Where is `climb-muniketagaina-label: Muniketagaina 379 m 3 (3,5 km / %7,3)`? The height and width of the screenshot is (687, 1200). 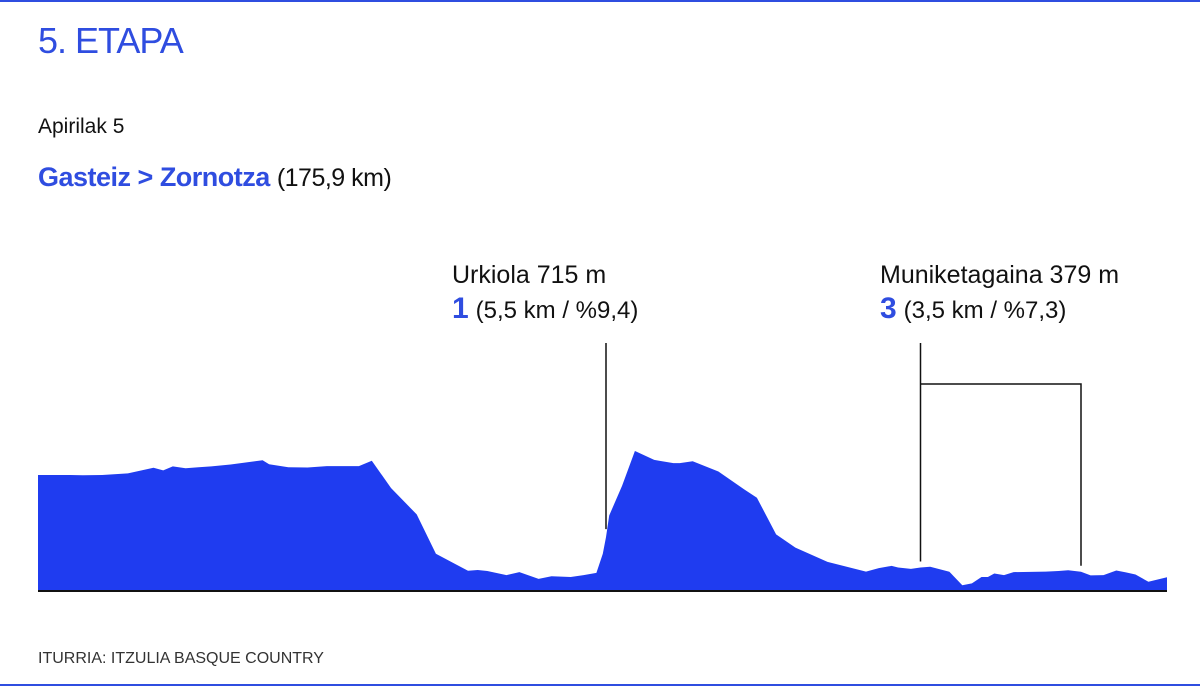 climb-muniketagaina-label: Muniketagaina 379 m 3 (3,5 km / %7,3) is located at coordinates (999, 293).